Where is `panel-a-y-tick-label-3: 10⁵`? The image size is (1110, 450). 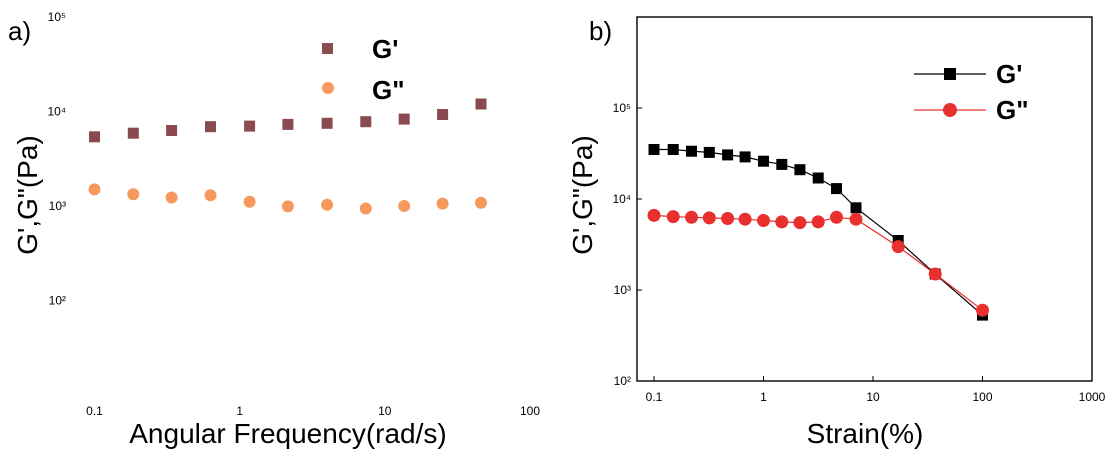 panel-a-y-tick-label-3: 10⁵ is located at coordinates (57, 17).